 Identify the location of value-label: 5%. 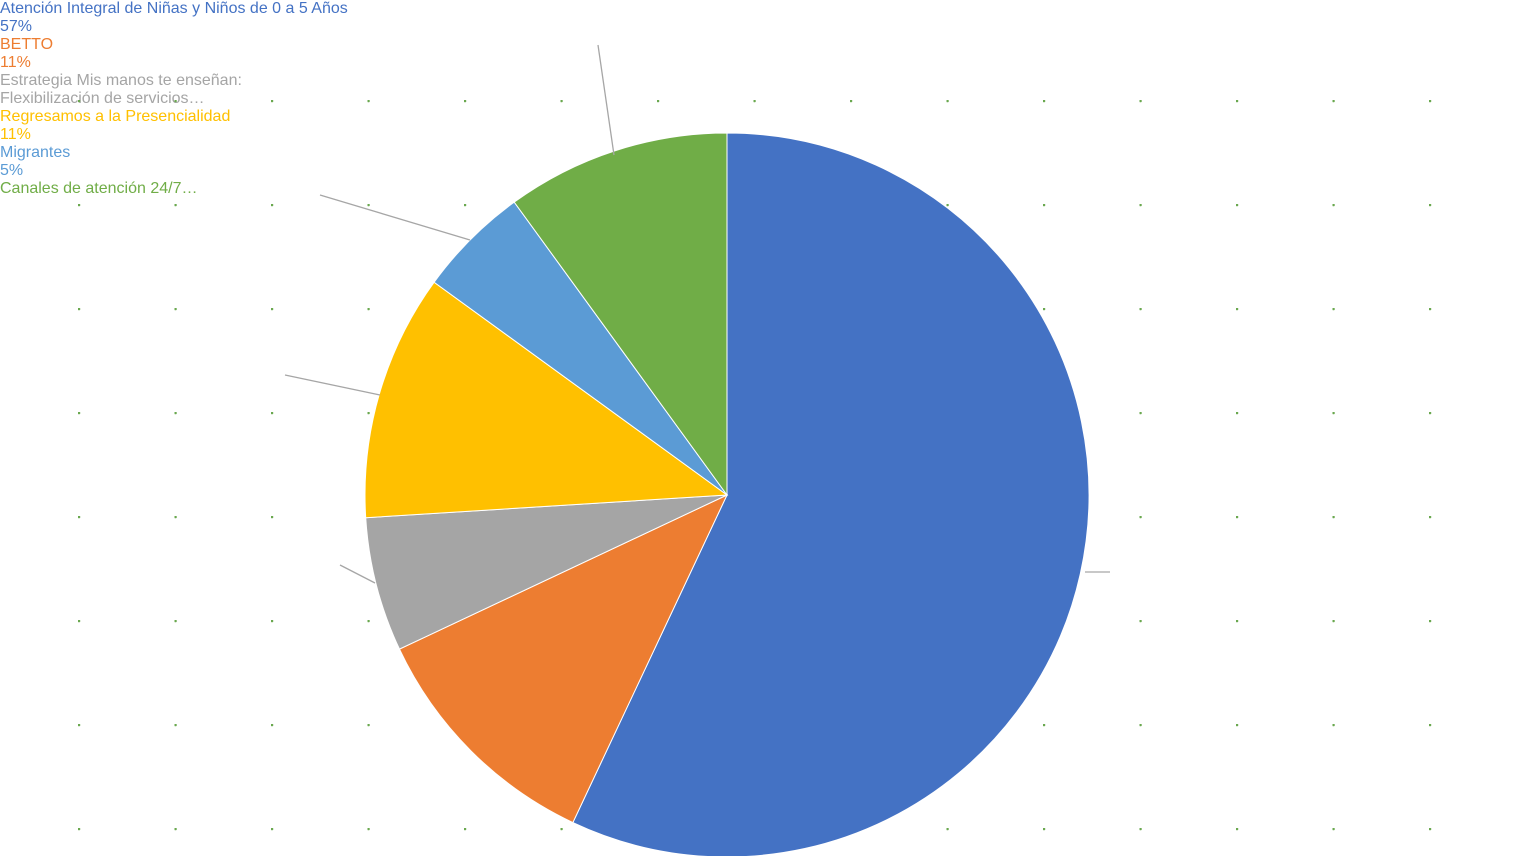
(12, 170).